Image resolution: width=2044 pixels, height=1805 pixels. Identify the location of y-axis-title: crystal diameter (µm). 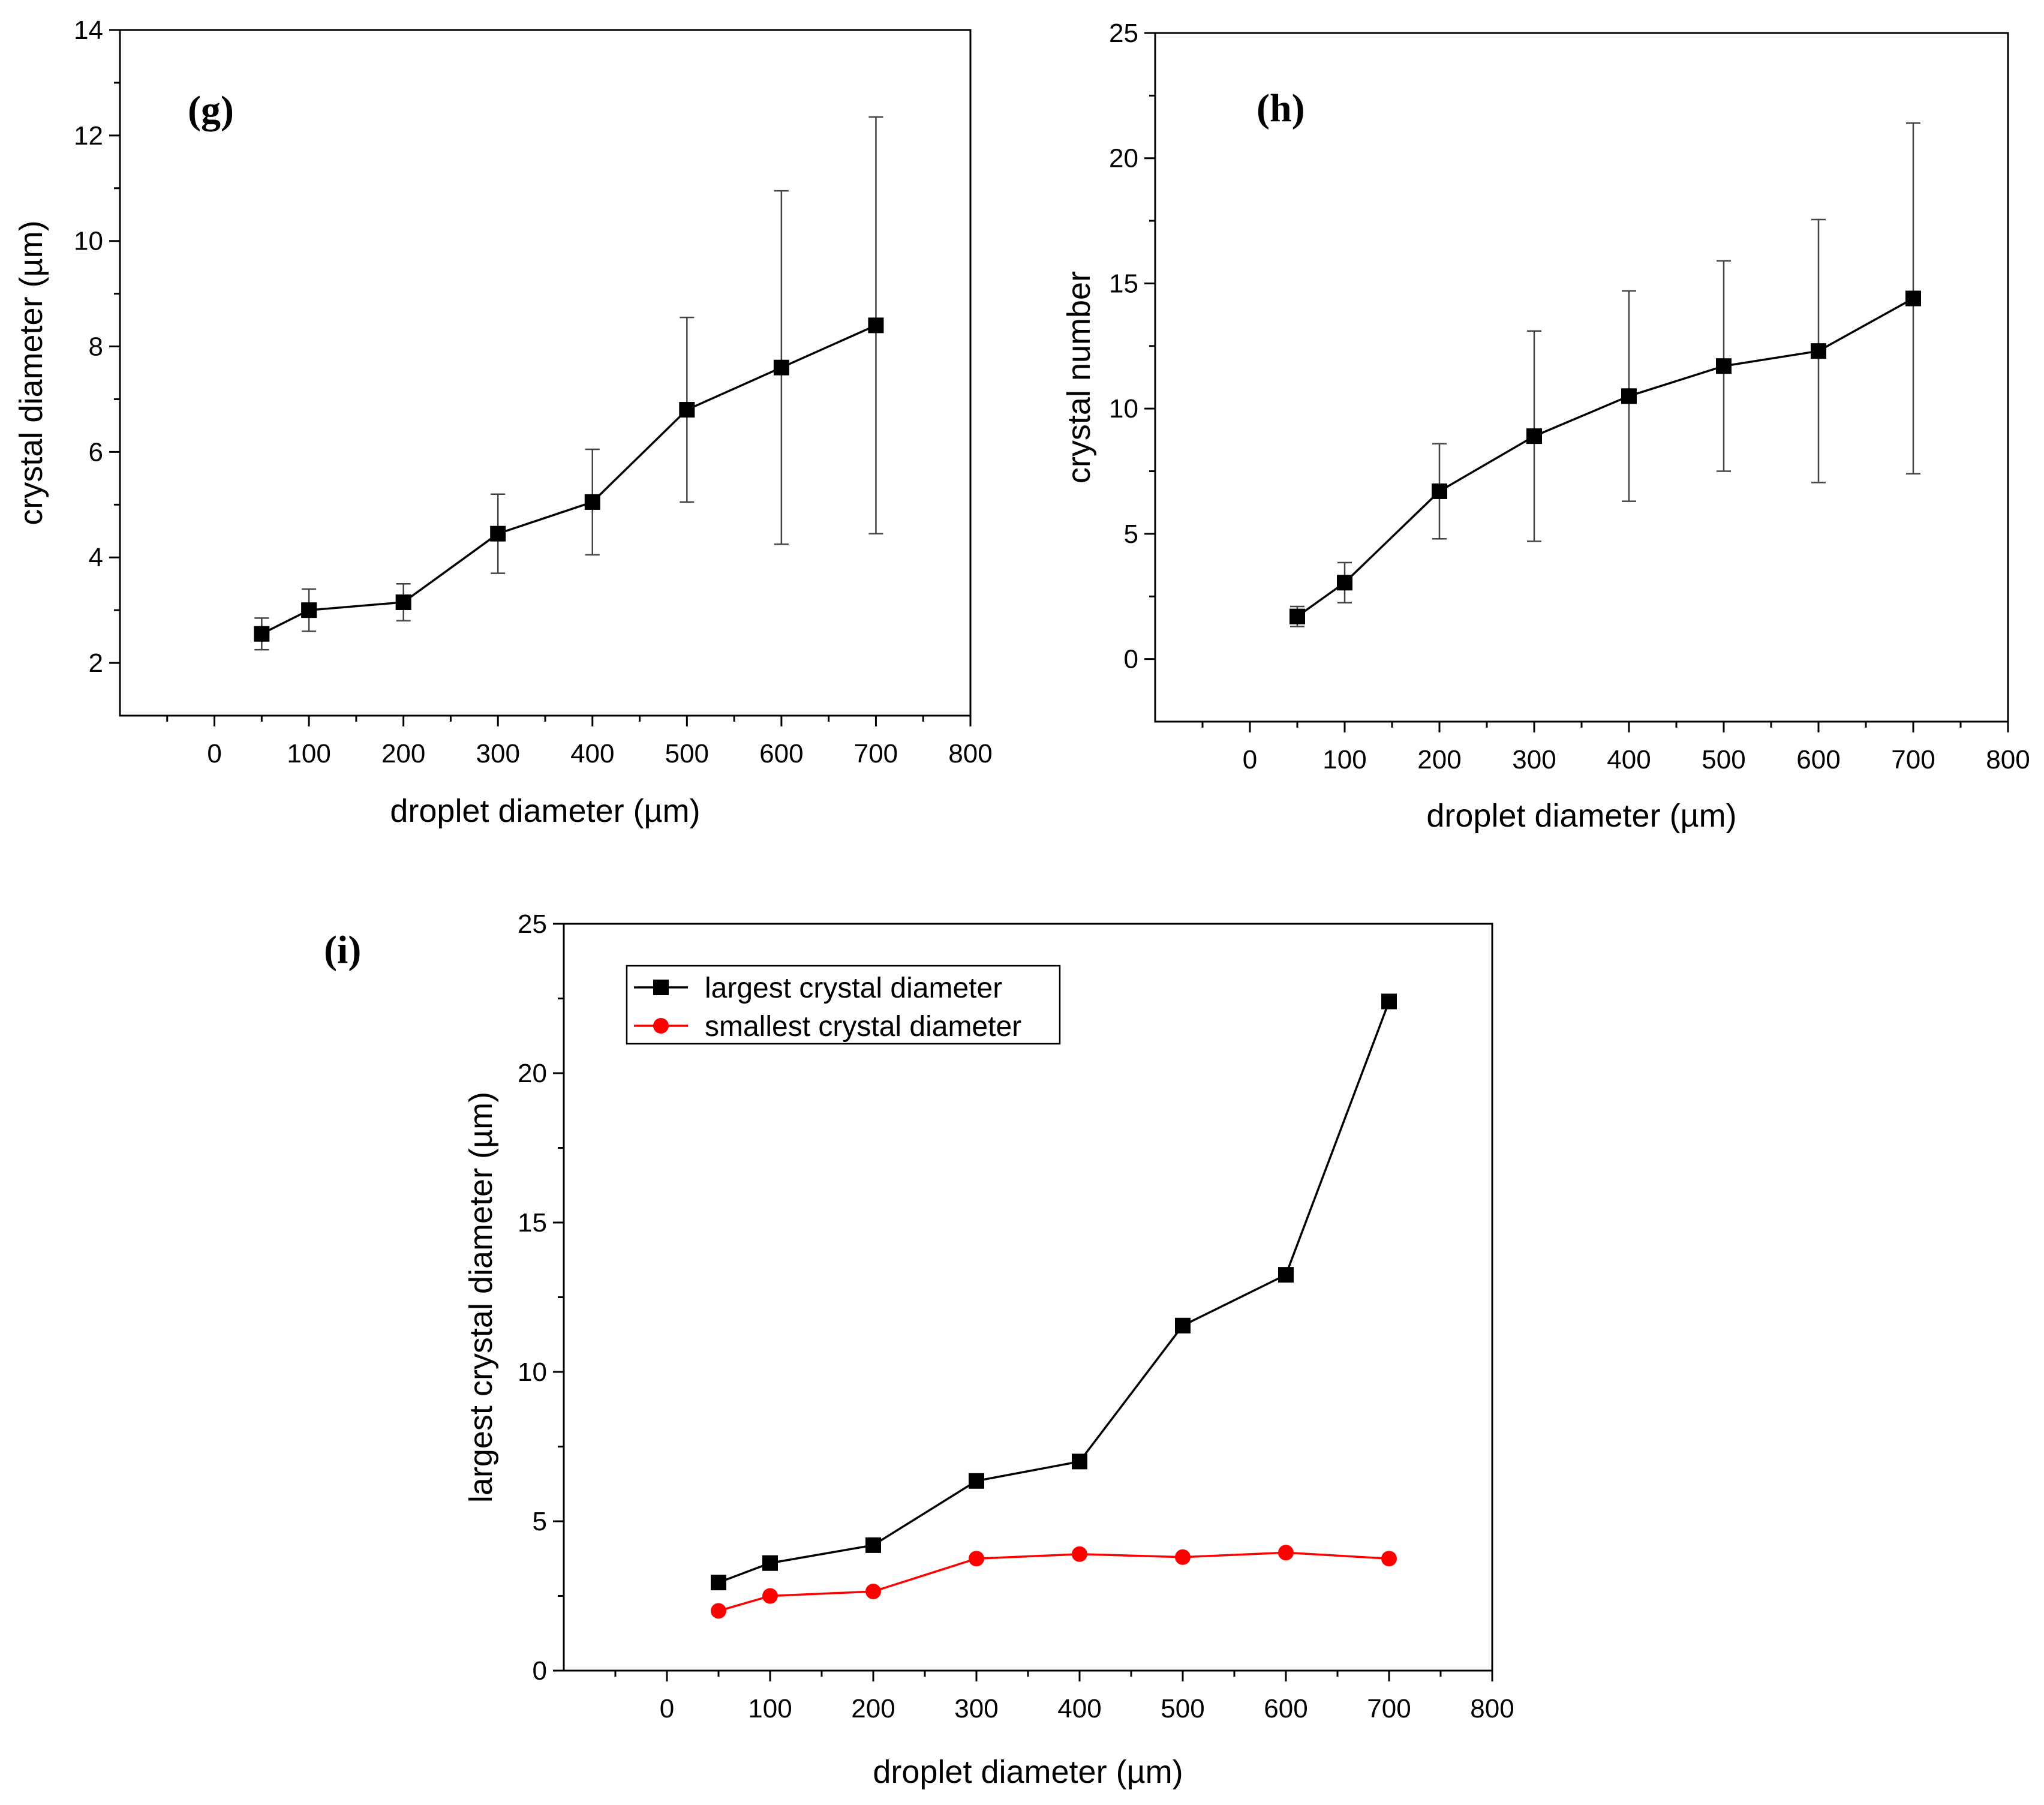
(31, 372).